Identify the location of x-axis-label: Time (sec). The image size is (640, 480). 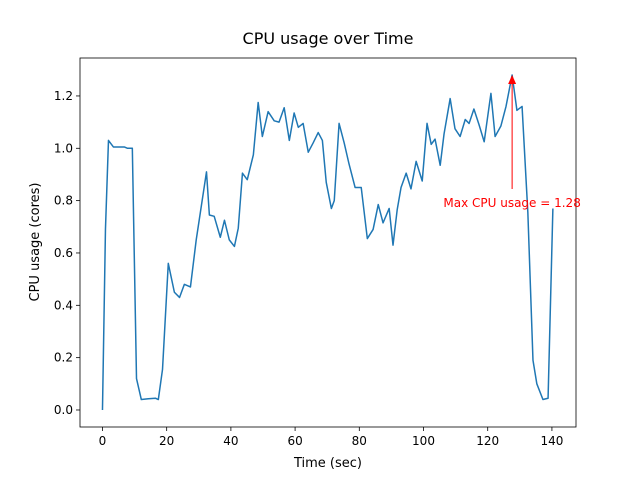
(327, 463).